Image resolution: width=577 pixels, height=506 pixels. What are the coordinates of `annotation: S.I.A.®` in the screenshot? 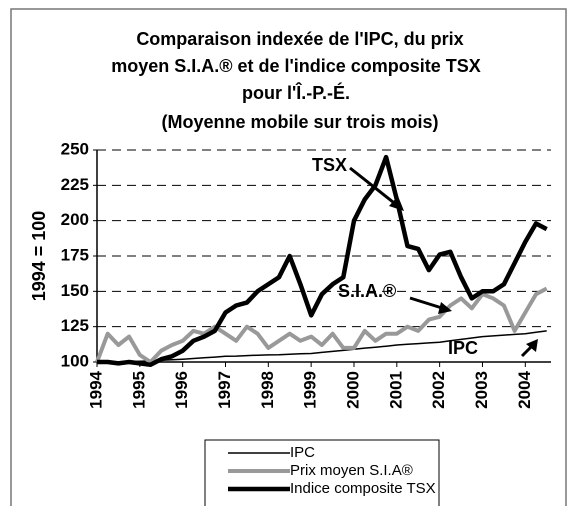 It's located at (367, 291).